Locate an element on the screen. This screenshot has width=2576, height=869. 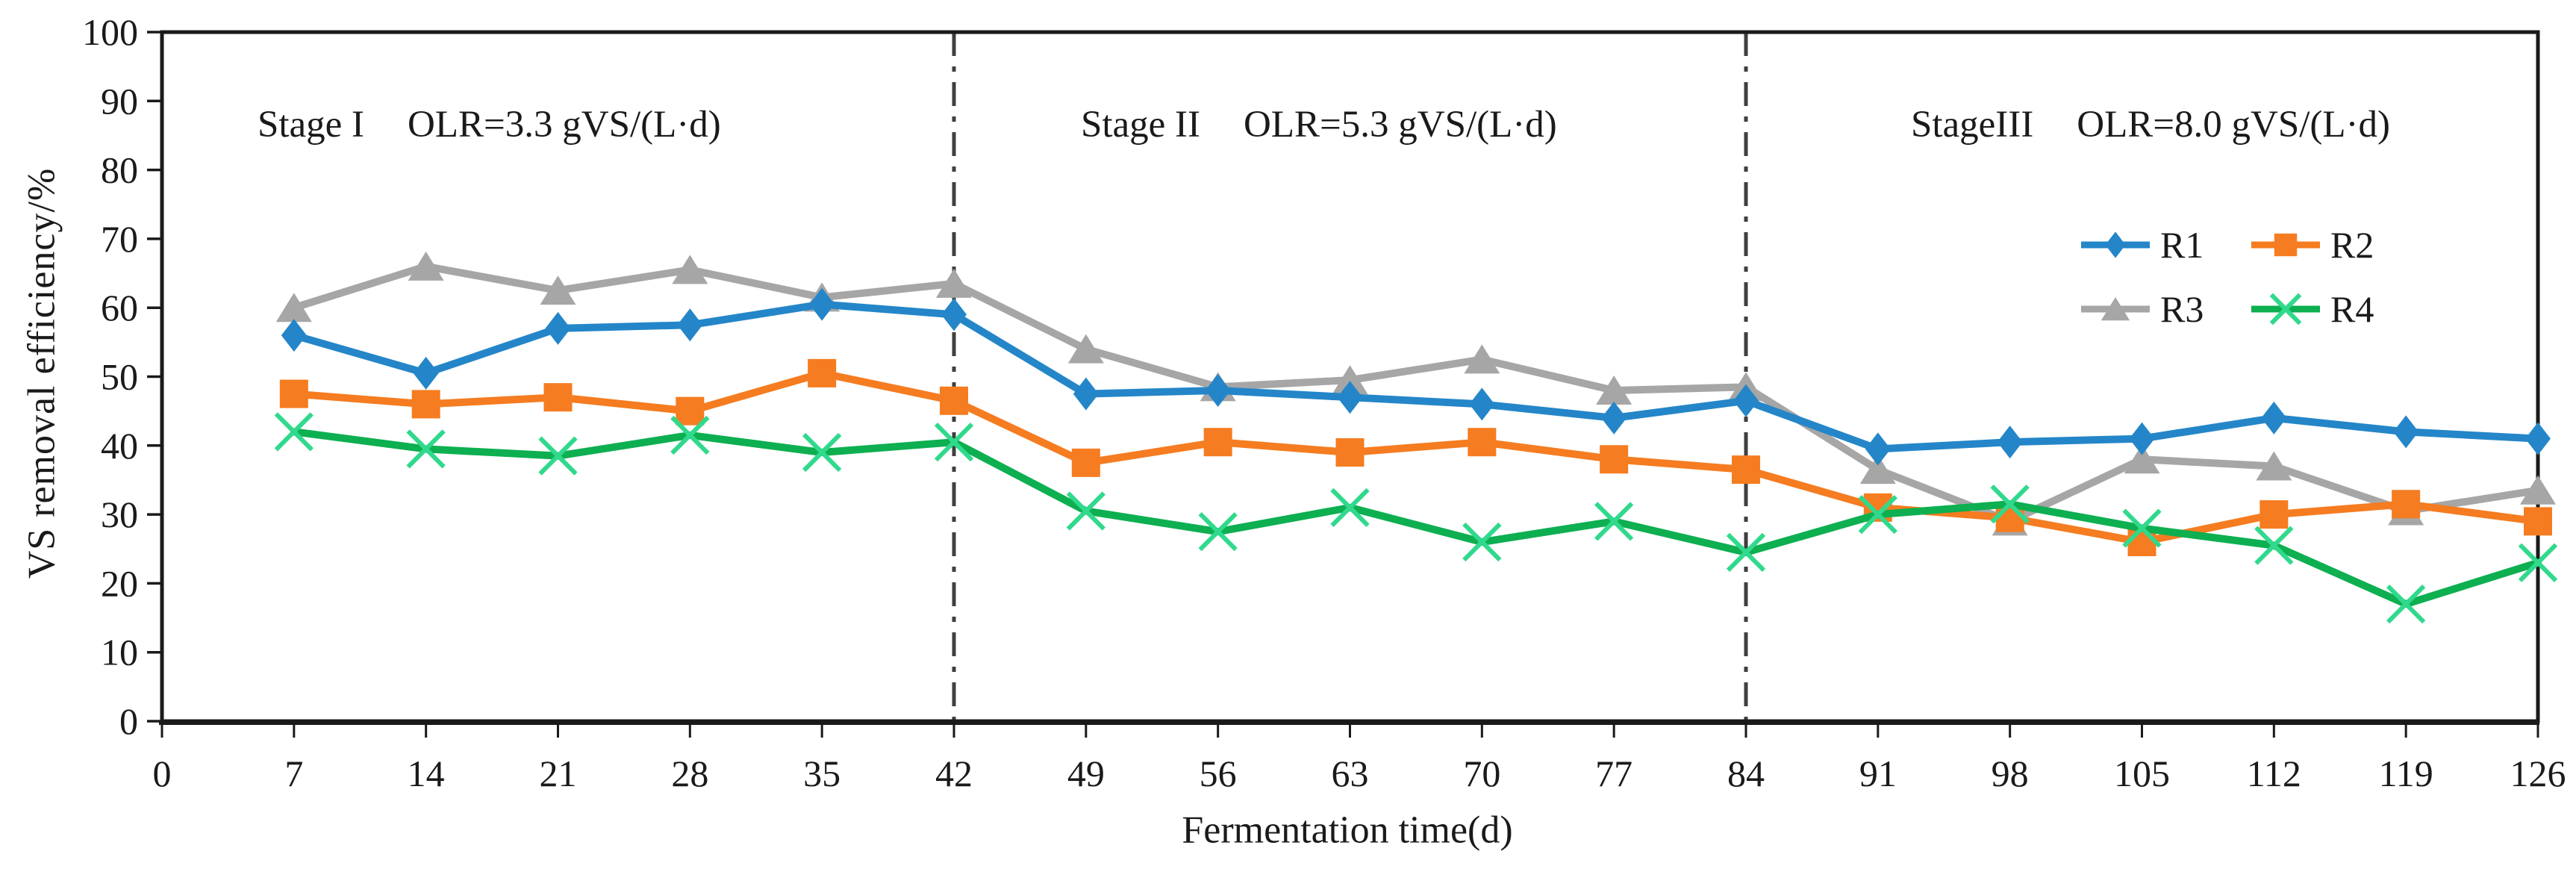
x-tick-label: 0 is located at coordinates (162, 773).